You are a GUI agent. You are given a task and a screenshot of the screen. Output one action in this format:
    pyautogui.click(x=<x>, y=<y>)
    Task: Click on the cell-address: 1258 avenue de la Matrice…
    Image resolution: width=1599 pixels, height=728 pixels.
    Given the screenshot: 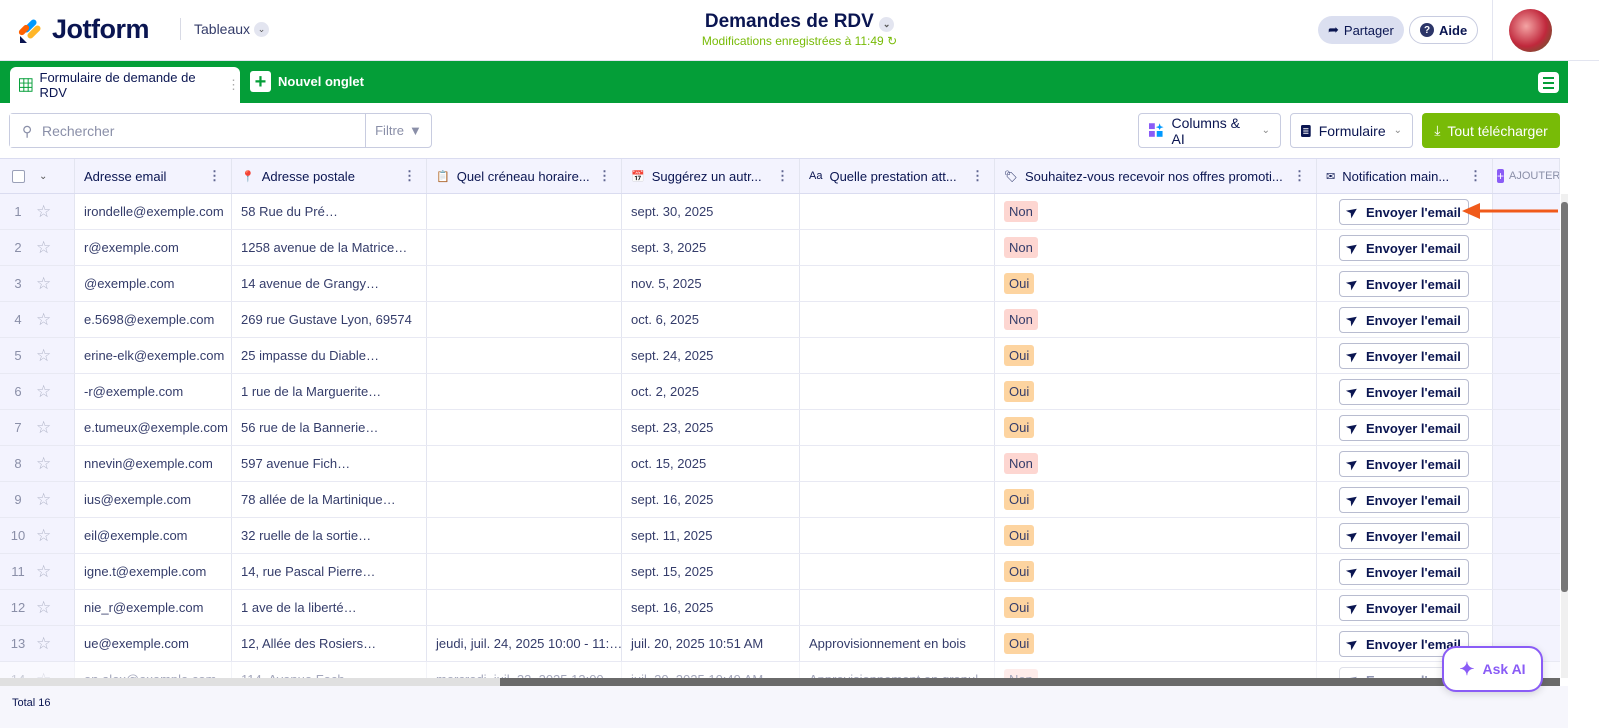 What is the action you would take?
    pyautogui.click(x=329, y=247)
    